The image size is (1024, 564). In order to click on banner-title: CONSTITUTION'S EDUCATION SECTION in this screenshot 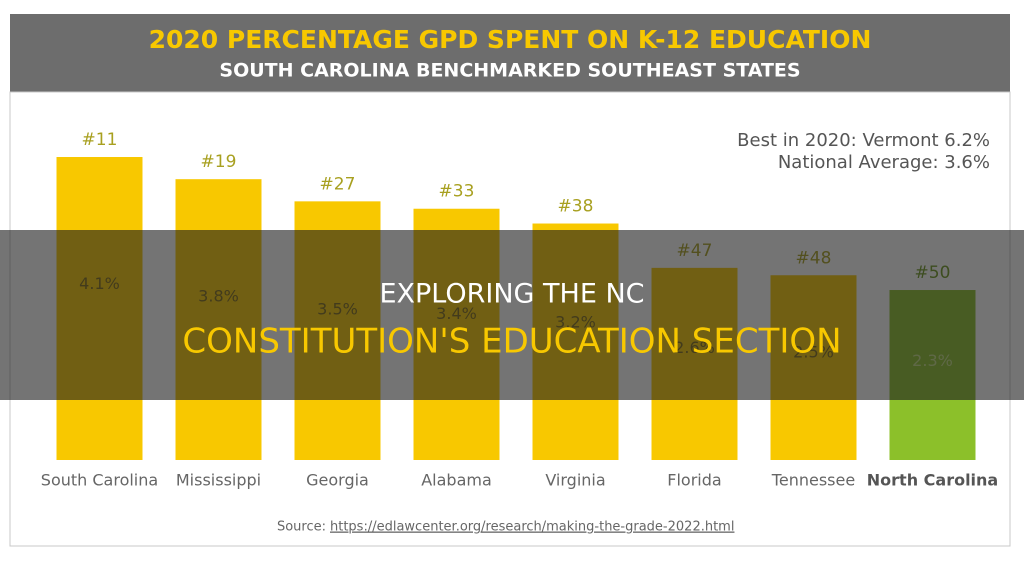, I will do `click(511, 342)`.